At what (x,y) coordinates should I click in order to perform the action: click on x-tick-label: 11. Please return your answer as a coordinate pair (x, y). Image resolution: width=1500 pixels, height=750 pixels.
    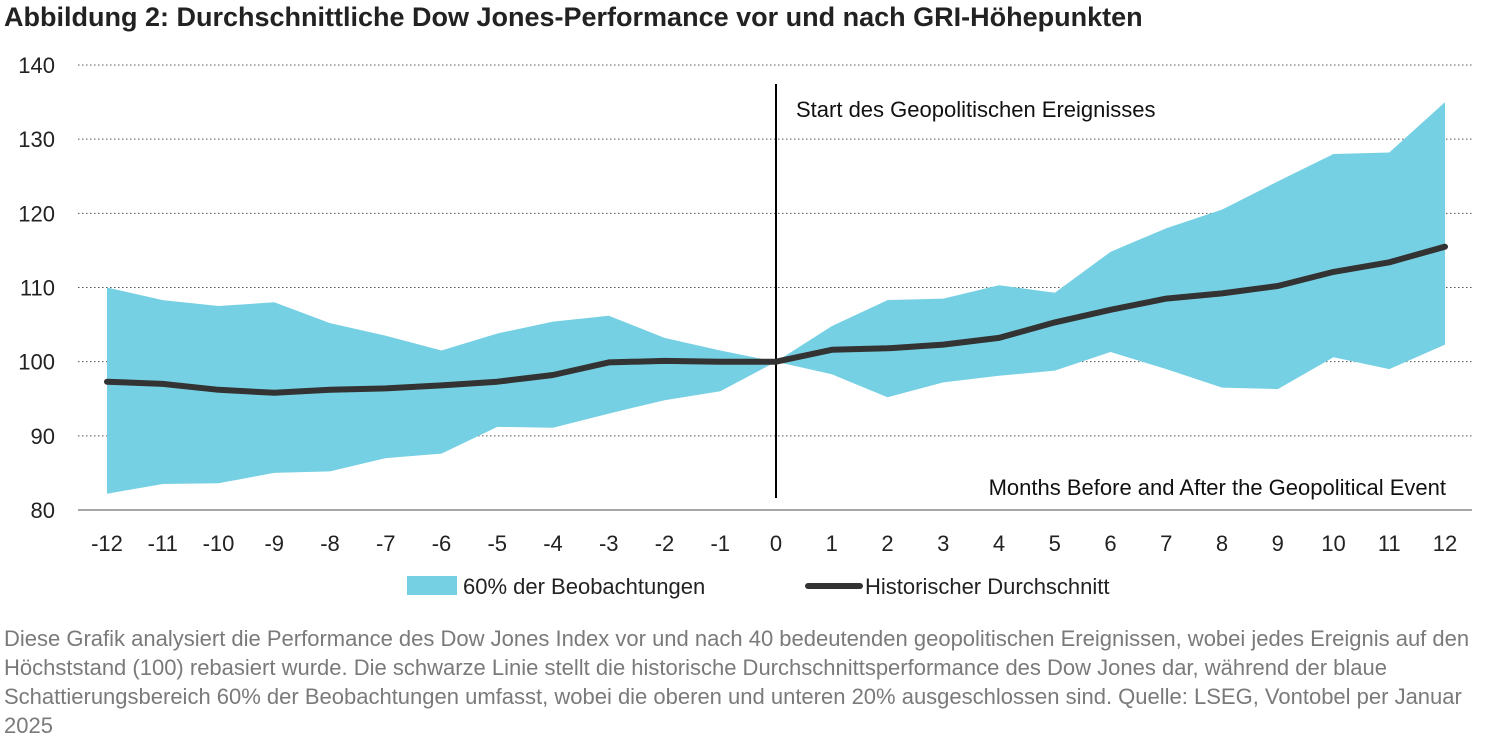
    Looking at the image, I should click on (1389, 543).